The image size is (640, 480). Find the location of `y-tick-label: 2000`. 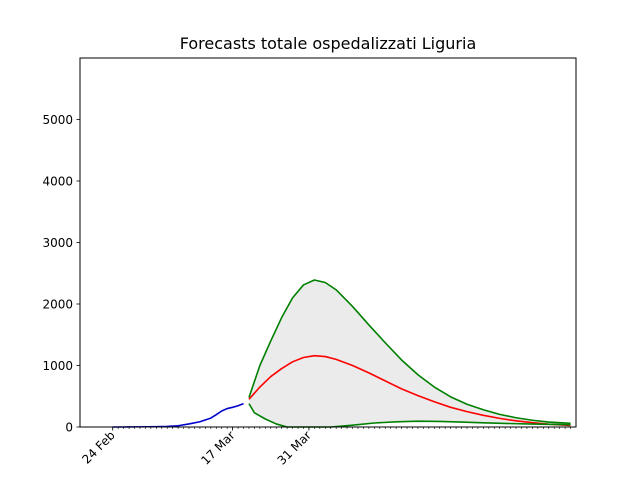

y-tick-label: 2000 is located at coordinates (57, 304).